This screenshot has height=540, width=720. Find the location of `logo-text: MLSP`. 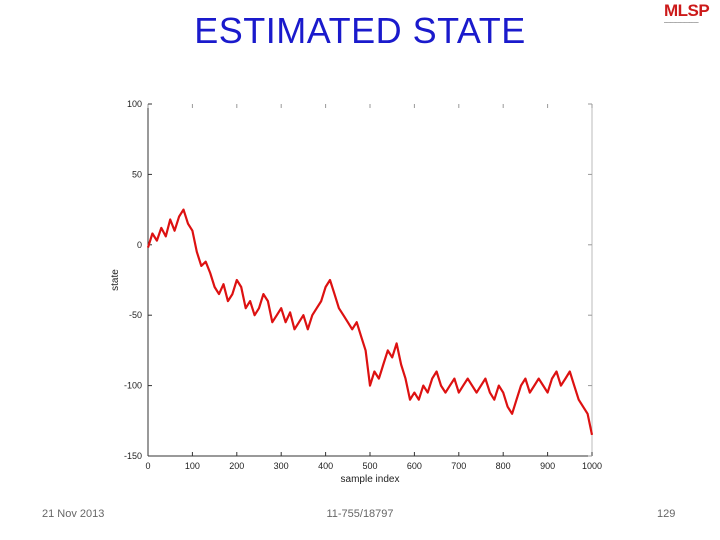

logo-text: MLSP is located at coordinates (687, 10).